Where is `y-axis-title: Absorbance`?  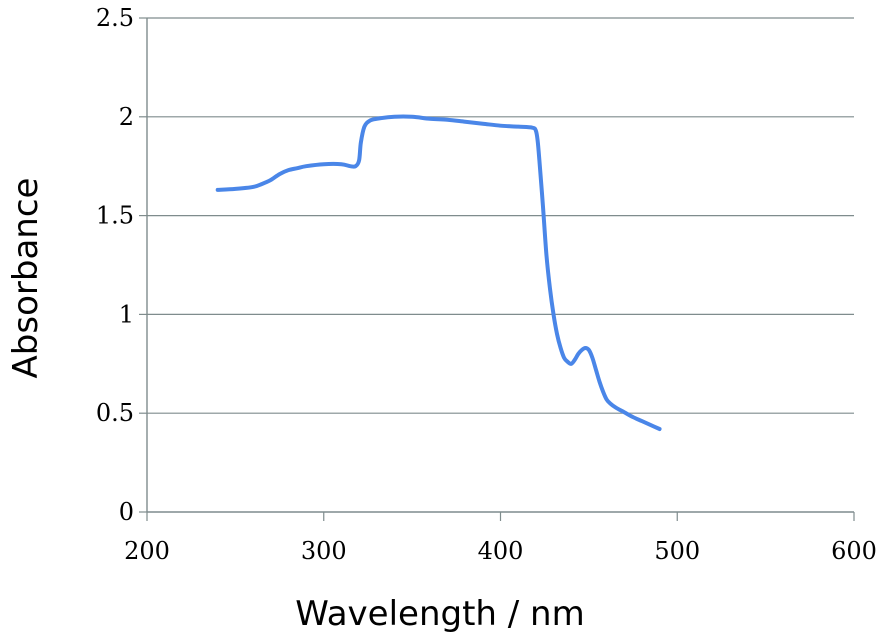
y-axis-title: Absorbance is located at coordinates (26, 278).